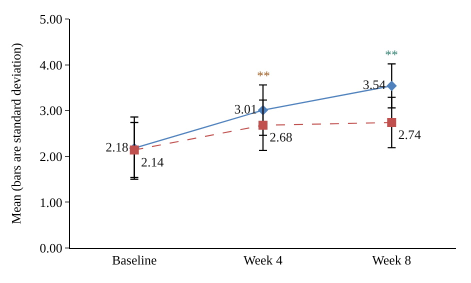 The width and height of the screenshot is (471, 283). Describe the element at coordinates (374, 84) in the screenshot. I see `data-label: 3.54` at that location.